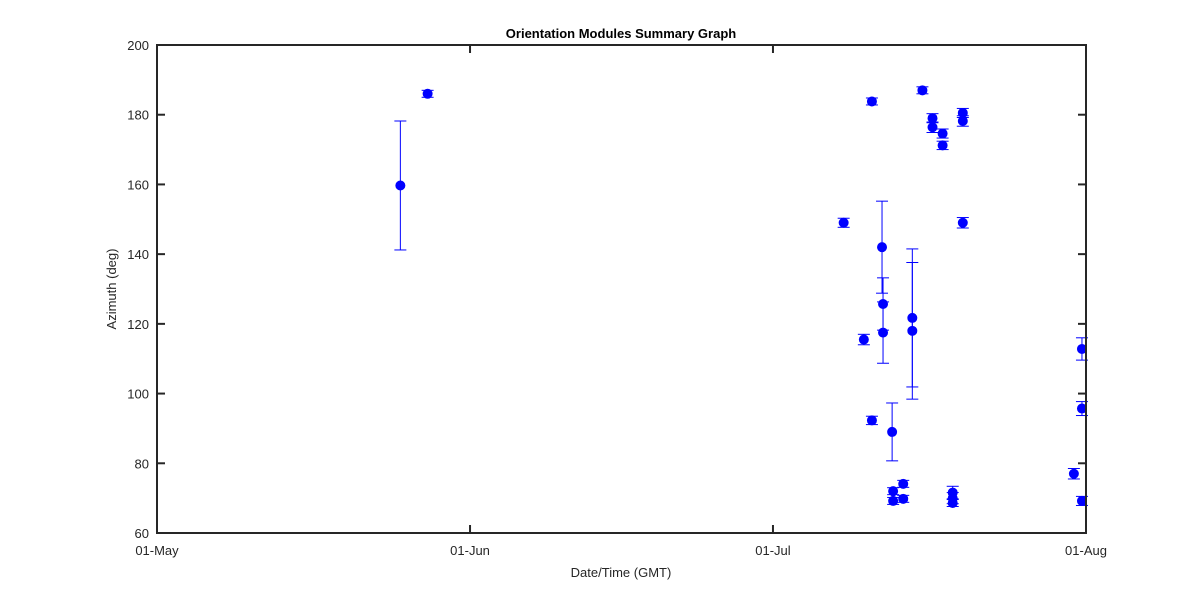 The width and height of the screenshot is (1200, 600). What do you see at coordinates (138, 184) in the screenshot?
I see `y-tick-label: 160` at bounding box center [138, 184].